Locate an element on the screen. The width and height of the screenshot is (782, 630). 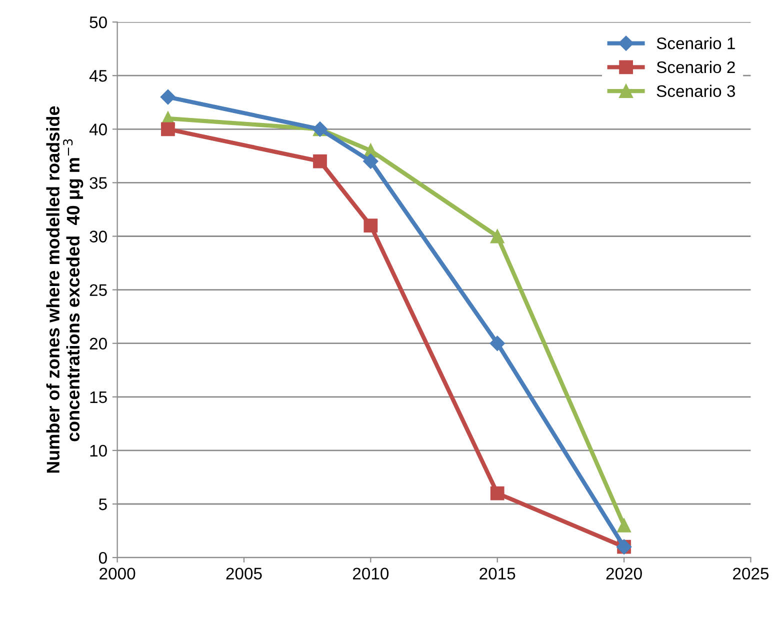
y-axis-title: Number of zones where modelled roadside concentrations exceded 40 μg m$^{−3}$ is located at coordinates (65, 289).